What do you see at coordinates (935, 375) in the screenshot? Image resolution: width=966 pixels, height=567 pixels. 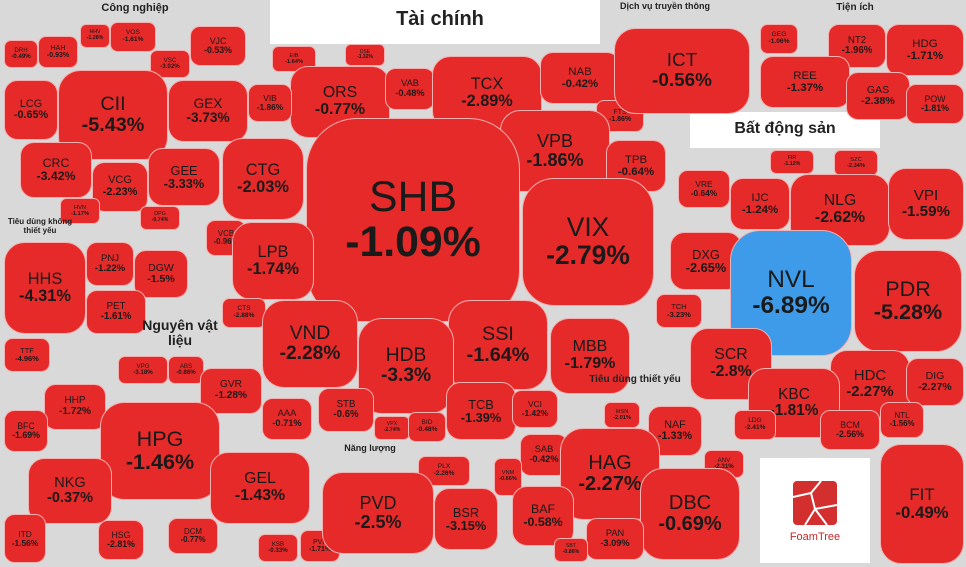 I see `cell-name: DIG` at bounding box center [935, 375].